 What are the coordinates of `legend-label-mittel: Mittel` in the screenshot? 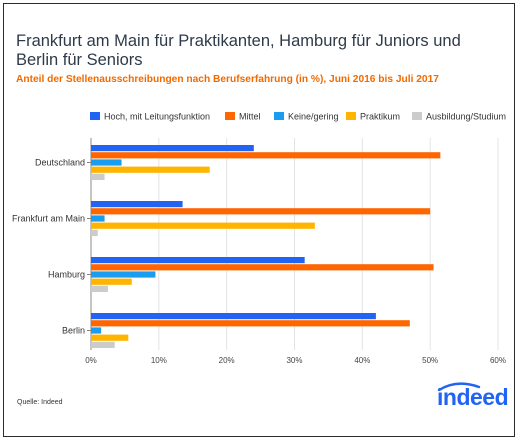 It's located at (250, 116).